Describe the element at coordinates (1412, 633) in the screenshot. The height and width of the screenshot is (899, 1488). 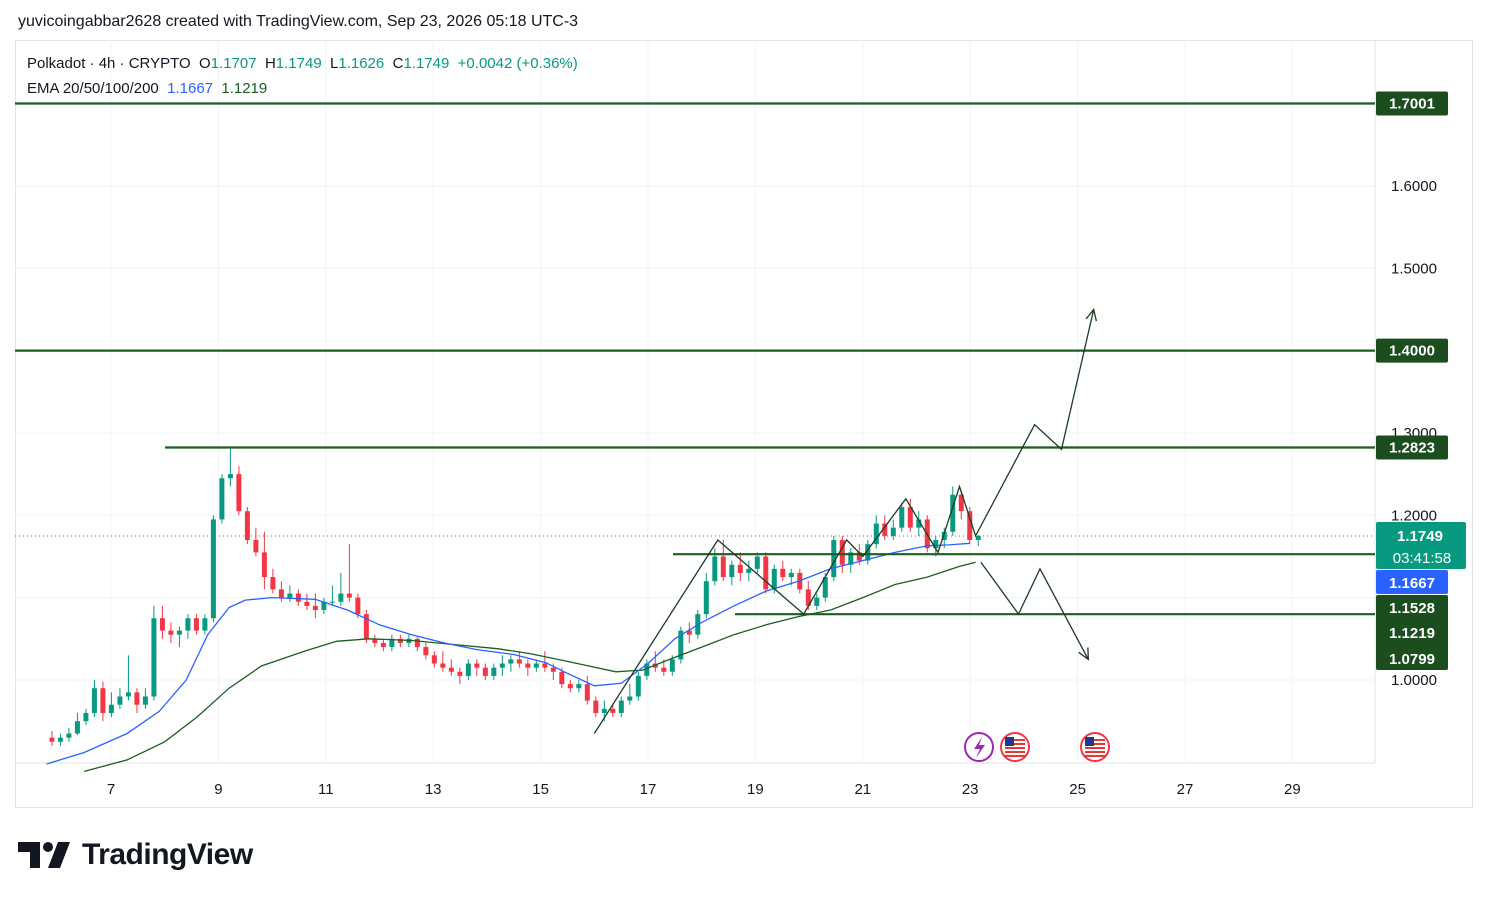
I see `ema50-price-label: 1.1219` at that location.